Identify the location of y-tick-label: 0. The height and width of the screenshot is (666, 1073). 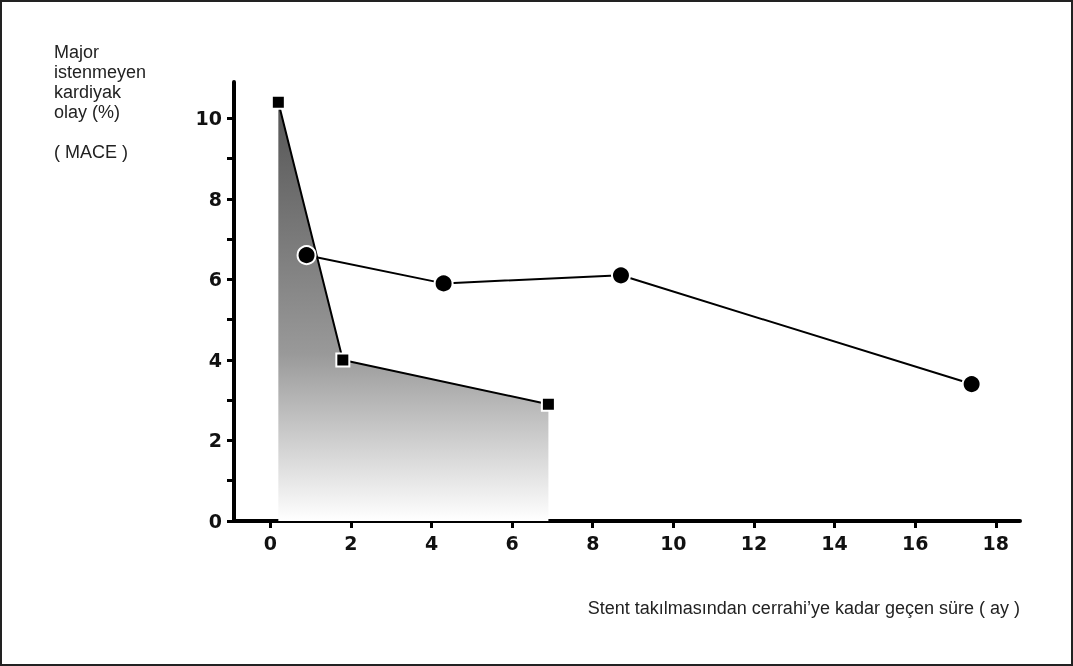
(215, 521).